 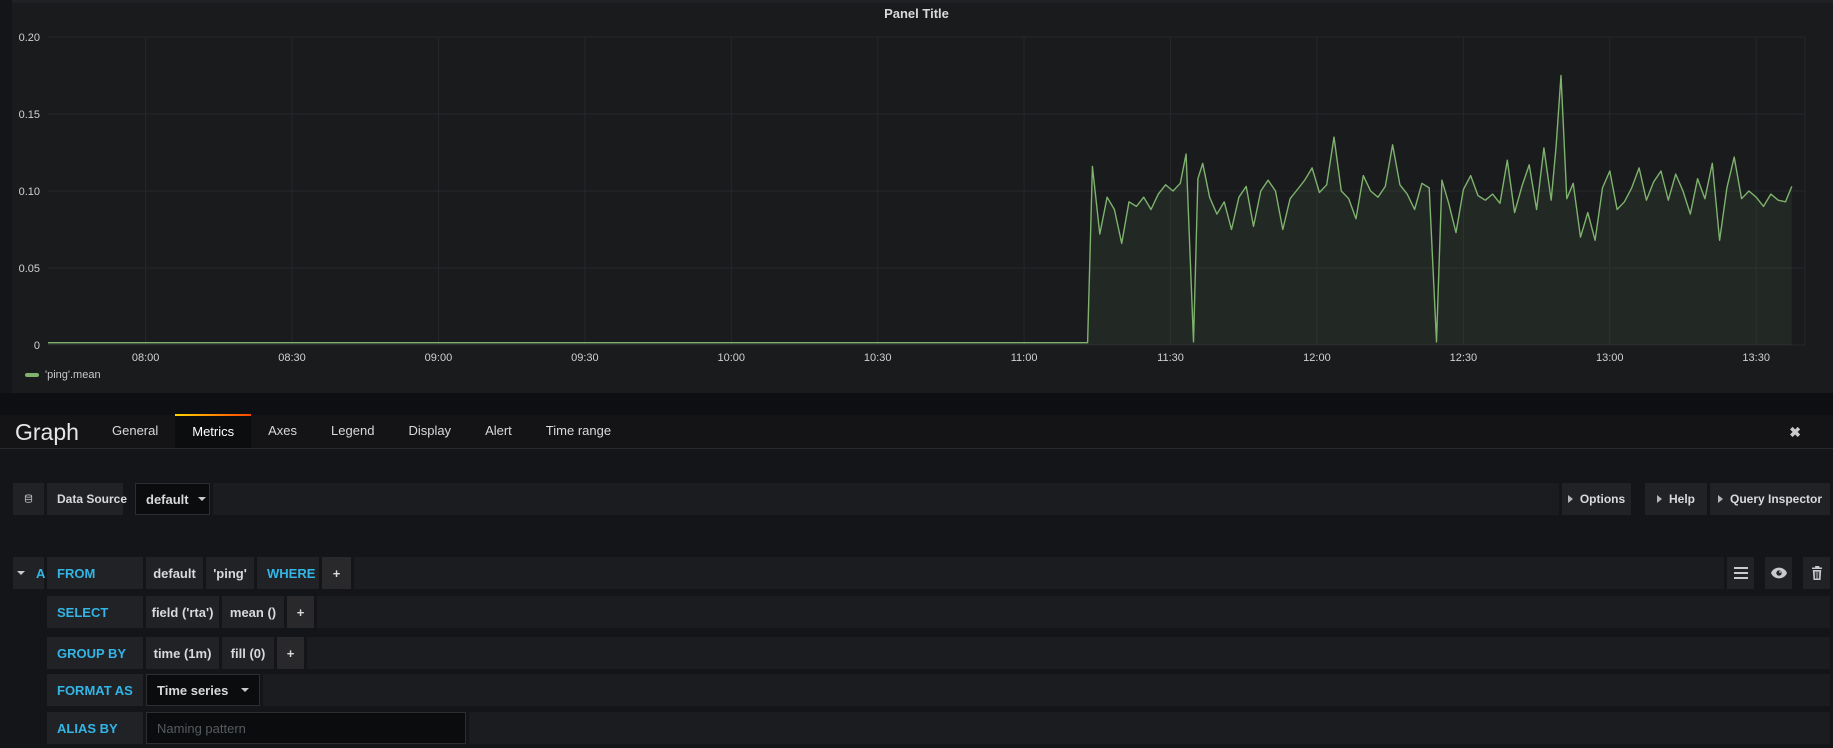 I want to click on datasource-select: default, so click(x=172, y=499).